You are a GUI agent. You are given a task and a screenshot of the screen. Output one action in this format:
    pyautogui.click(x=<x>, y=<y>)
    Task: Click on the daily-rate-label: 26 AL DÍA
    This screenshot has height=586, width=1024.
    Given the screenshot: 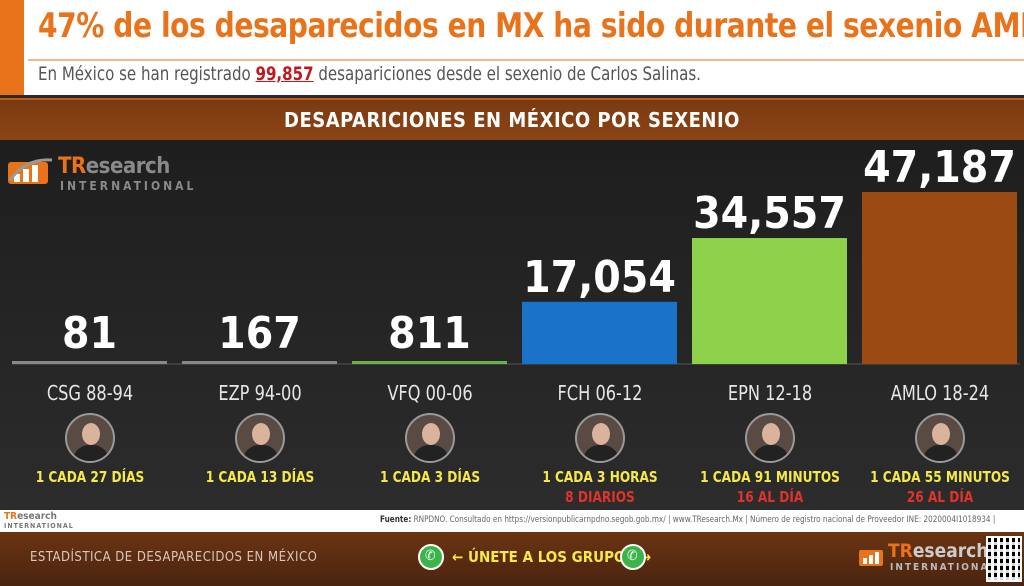 What is the action you would take?
    pyautogui.click(x=939, y=497)
    